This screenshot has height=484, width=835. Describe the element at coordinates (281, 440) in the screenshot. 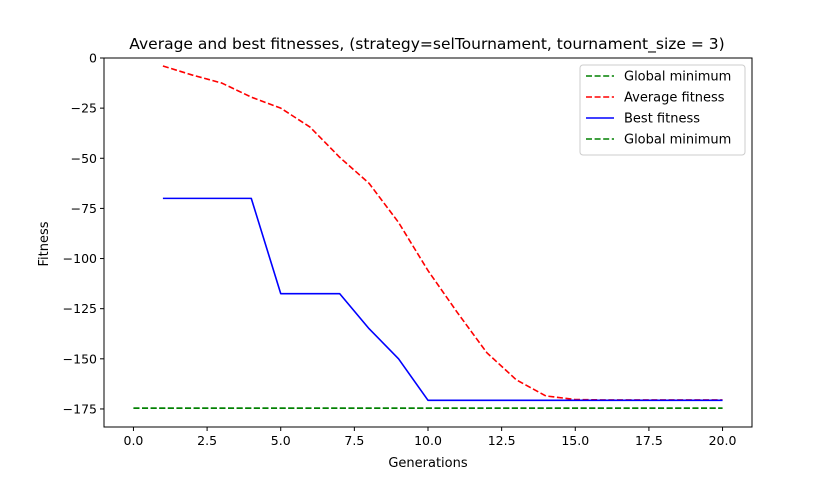

I see `x-tick-label: 5.0` at that location.